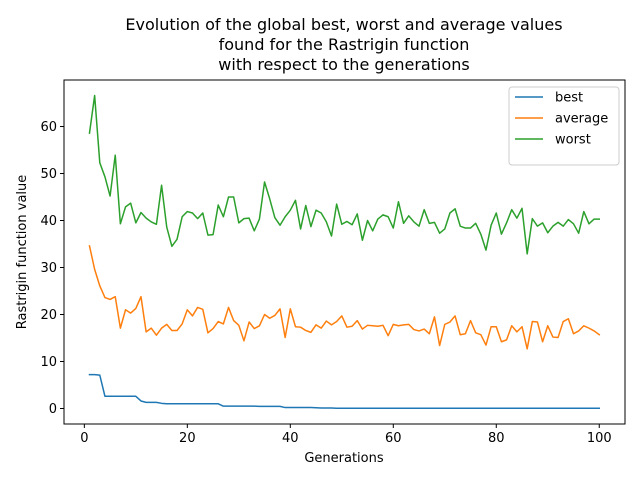  What do you see at coordinates (393, 438) in the screenshot?
I see `x-tick-label: 60` at bounding box center [393, 438].